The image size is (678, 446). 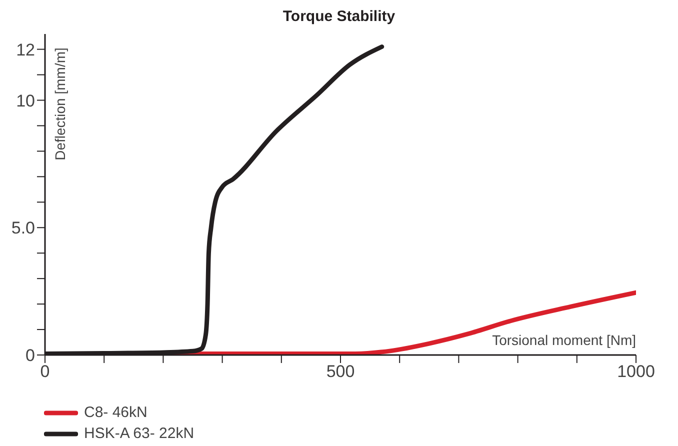 I want to click on y-tick-label: 12, so click(x=25, y=50).